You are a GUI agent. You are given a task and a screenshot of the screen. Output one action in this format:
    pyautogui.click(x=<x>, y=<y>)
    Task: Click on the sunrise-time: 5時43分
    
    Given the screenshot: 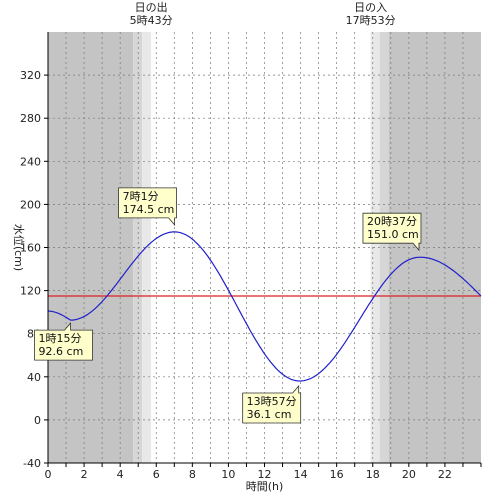 What is the action you would take?
    pyautogui.click(x=151, y=20)
    